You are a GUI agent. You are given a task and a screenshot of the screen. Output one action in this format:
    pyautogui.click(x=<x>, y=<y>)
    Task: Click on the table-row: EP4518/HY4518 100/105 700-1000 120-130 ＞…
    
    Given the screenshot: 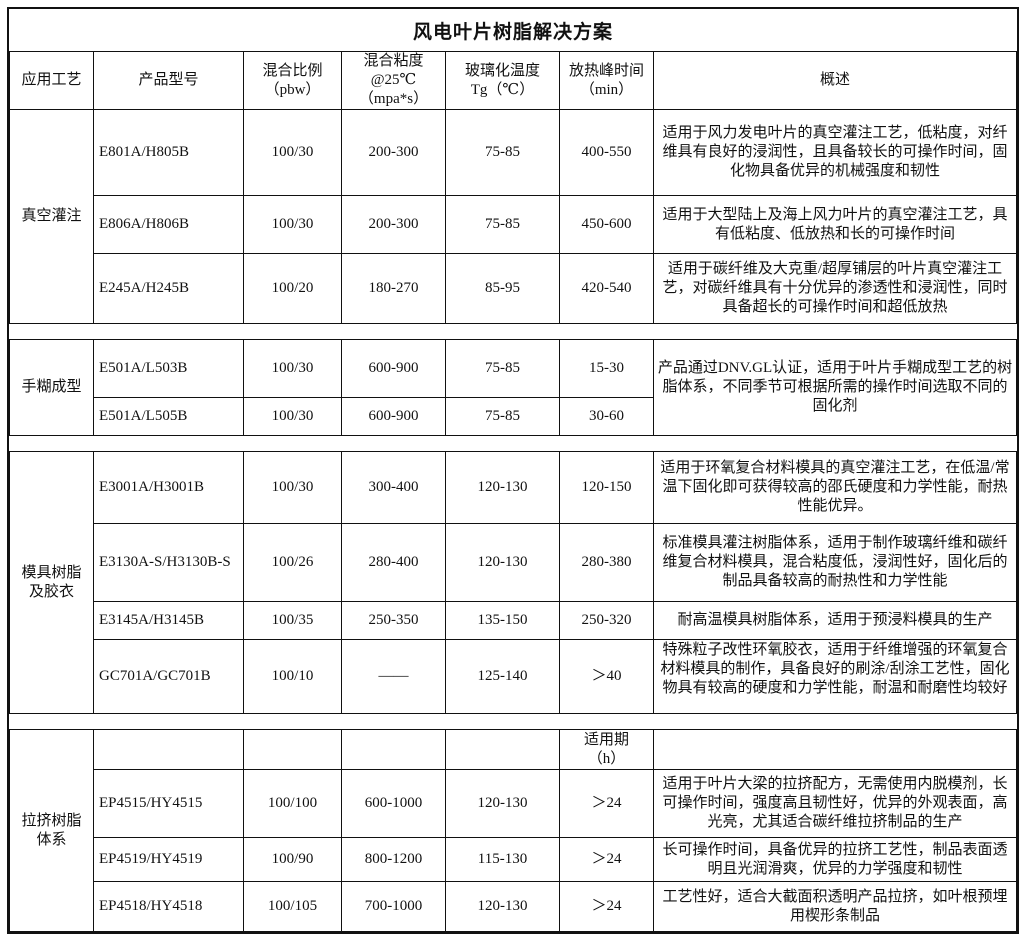 What is the action you would take?
    pyautogui.click(x=513, y=906)
    